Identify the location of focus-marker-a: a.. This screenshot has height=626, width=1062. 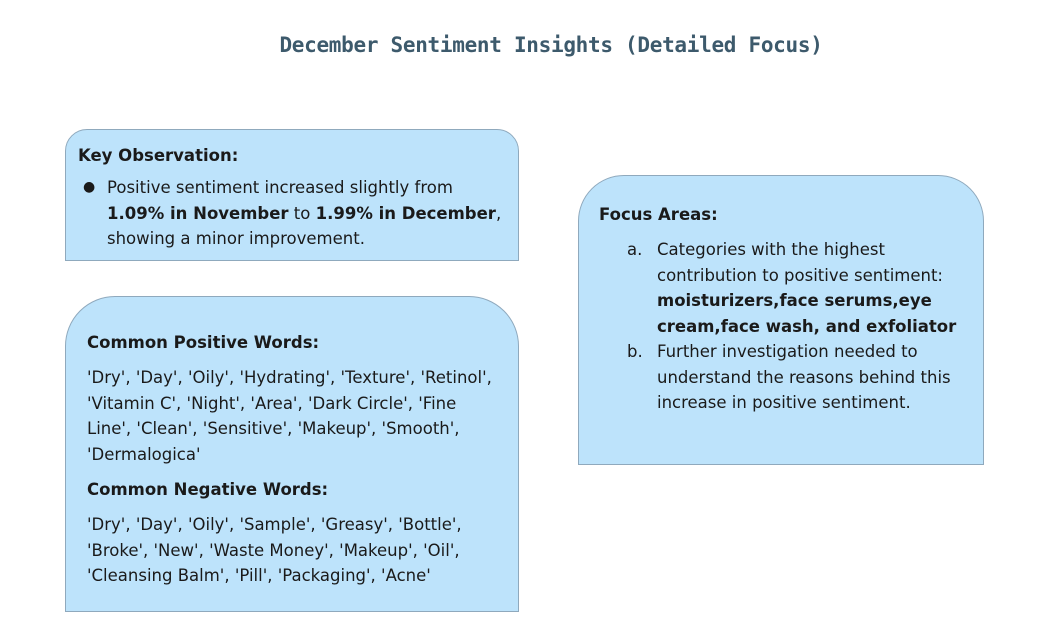
(635, 249).